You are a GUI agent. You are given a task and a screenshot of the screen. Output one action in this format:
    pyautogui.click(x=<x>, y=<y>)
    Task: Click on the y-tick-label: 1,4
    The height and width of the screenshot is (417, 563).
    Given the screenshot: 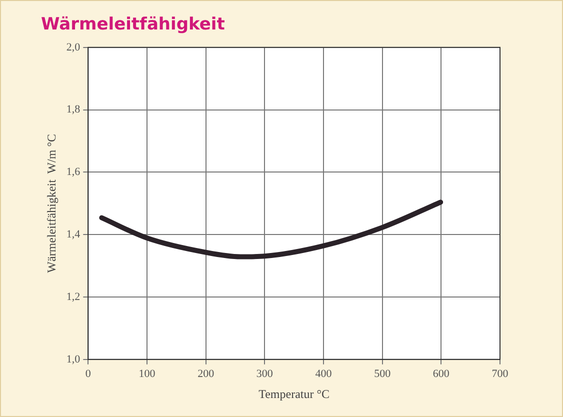 What is the action you would take?
    pyautogui.click(x=73, y=234)
    